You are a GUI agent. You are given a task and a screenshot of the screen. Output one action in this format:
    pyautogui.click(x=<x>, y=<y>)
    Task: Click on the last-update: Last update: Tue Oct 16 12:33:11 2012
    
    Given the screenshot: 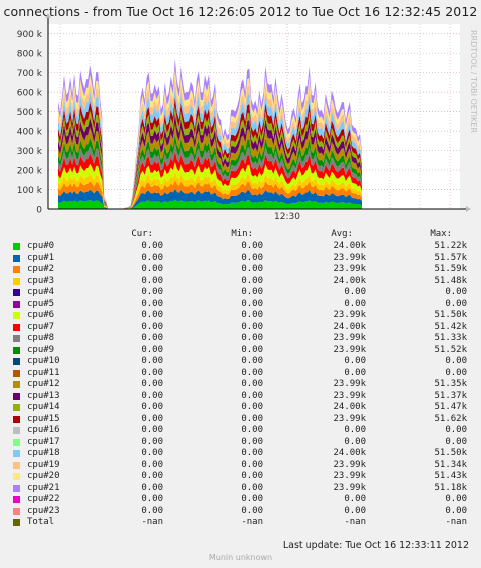 What is the action you would take?
    pyautogui.click(x=375, y=545)
    